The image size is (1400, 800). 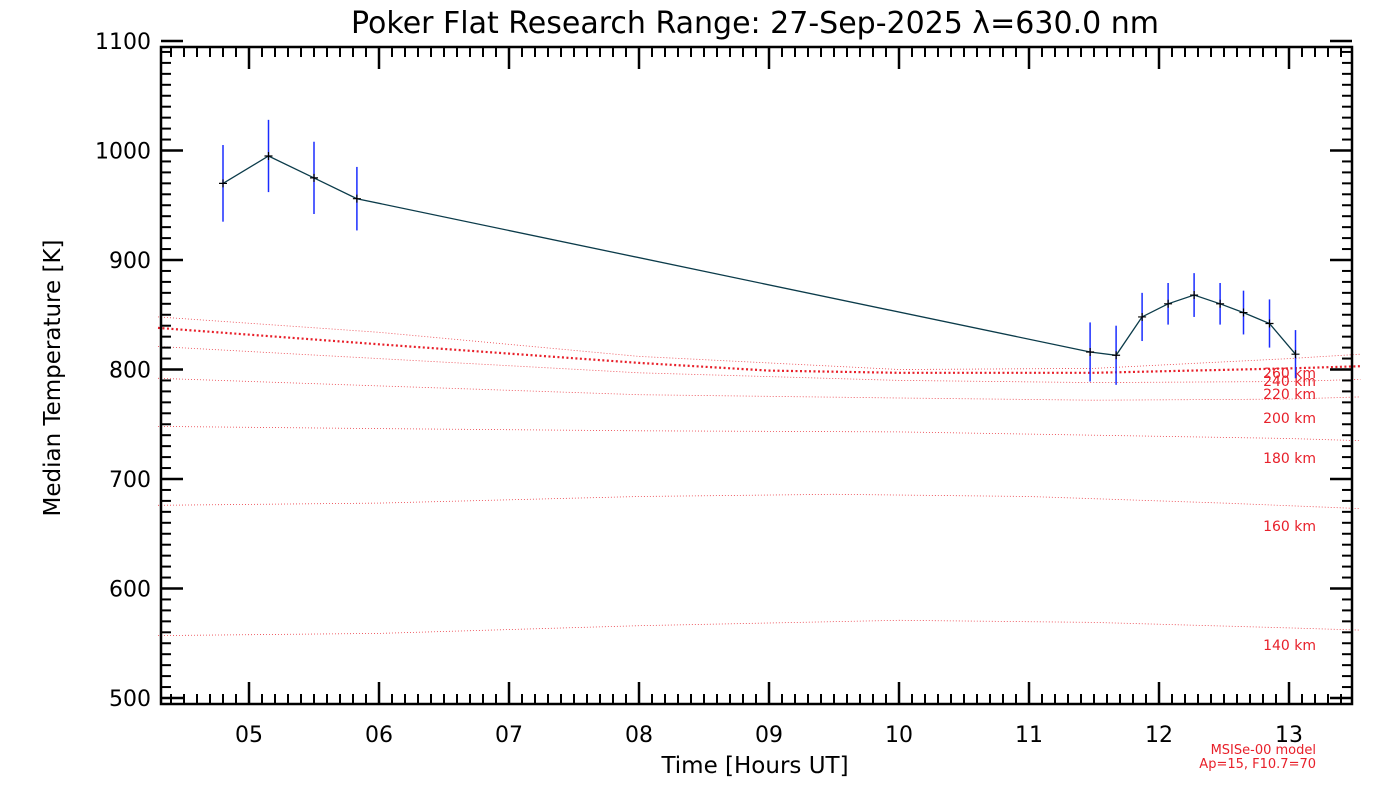 What do you see at coordinates (899, 735) in the screenshot?
I see `x-tick-label: 10` at bounding box center [899, 735].